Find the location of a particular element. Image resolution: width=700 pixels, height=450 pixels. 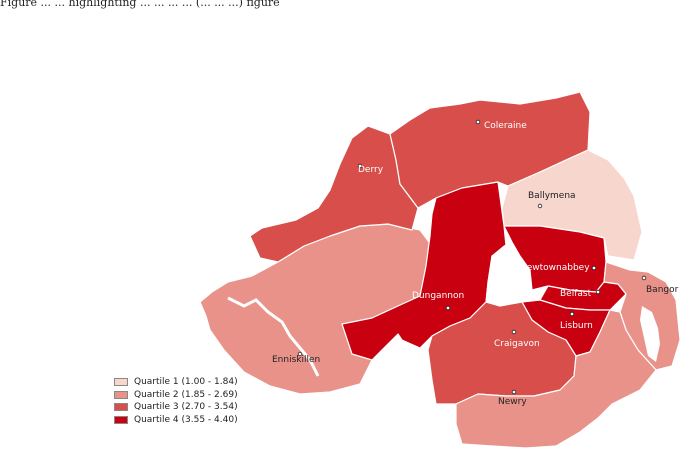

legend-swatch-q2 is located at coordinates (121, 394).